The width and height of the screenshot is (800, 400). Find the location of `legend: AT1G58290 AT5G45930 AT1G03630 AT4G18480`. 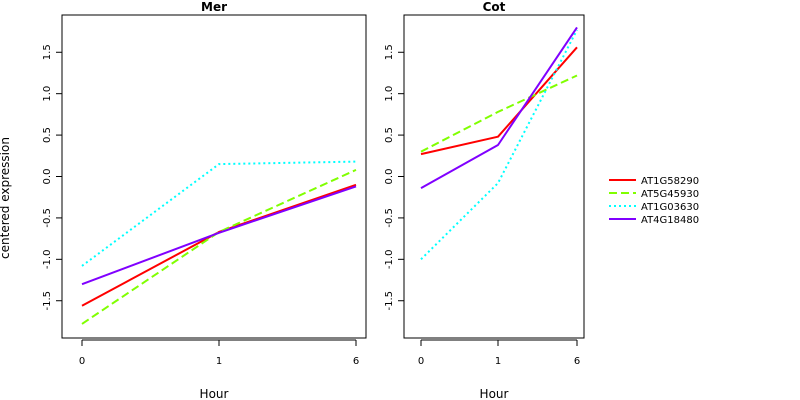

legend: AT1G58290 AT5G45930 AT1G03630 AT4G18480 is located at coordinates (654, 201).